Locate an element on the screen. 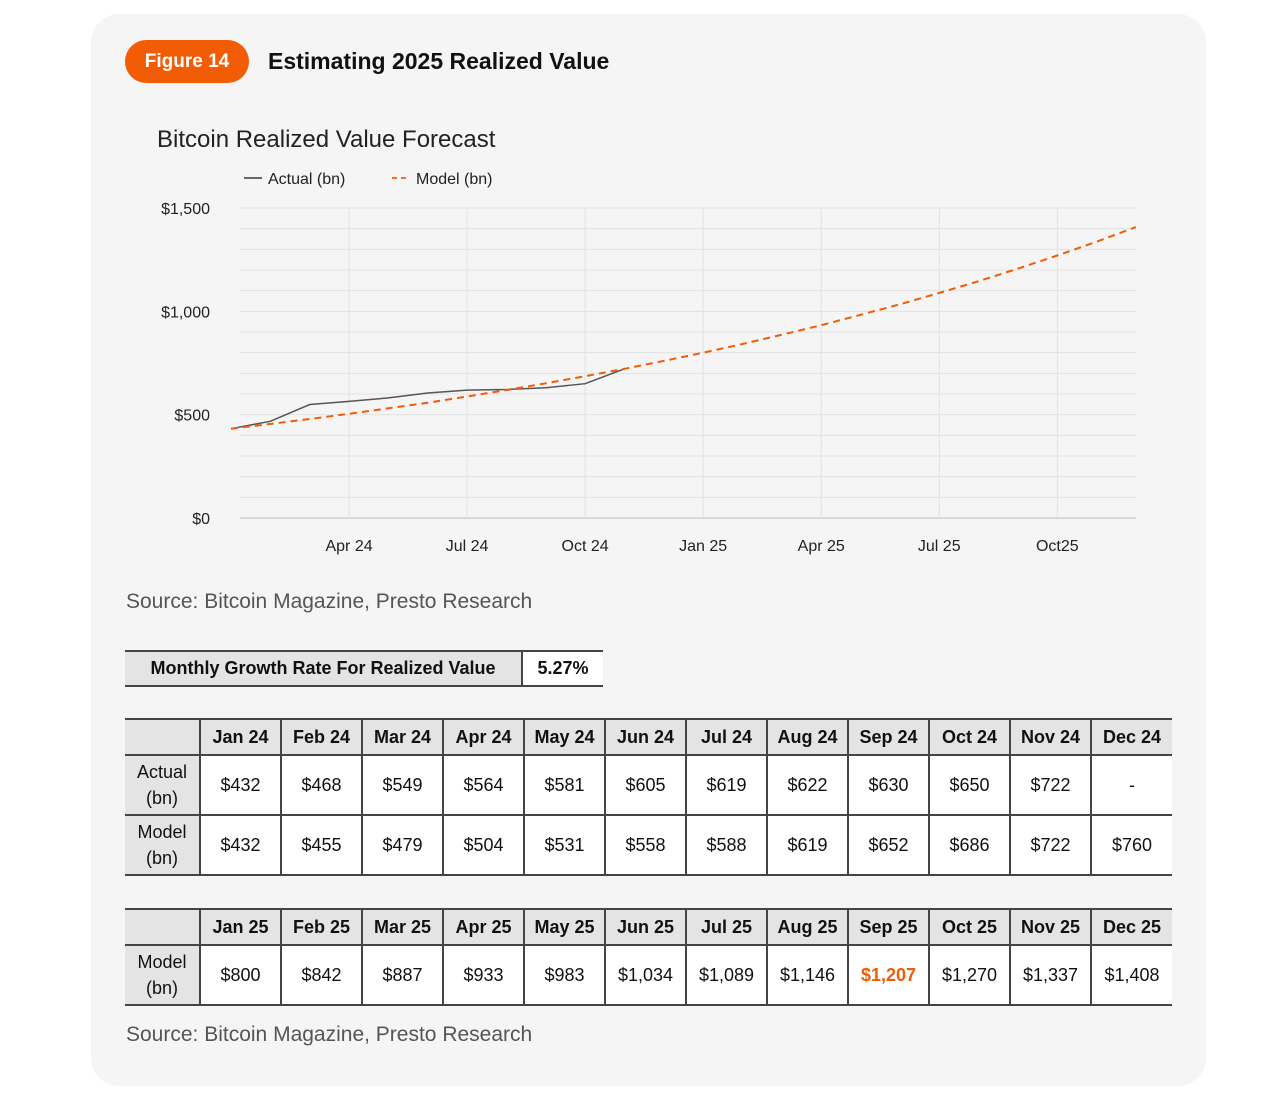 The height and width of the screenshot is (1100, 1280). y-tick-label: $1,500 is located at coordinates (185, 209).